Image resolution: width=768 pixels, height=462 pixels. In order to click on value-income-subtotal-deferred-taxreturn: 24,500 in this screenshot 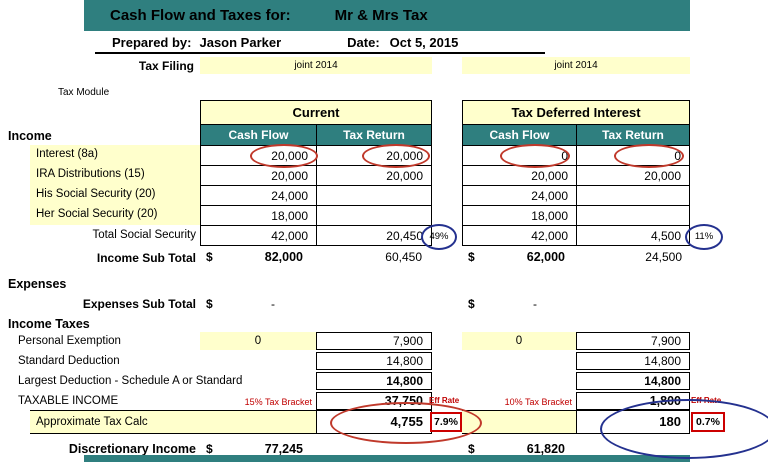, I will do `click(663, 257)`.